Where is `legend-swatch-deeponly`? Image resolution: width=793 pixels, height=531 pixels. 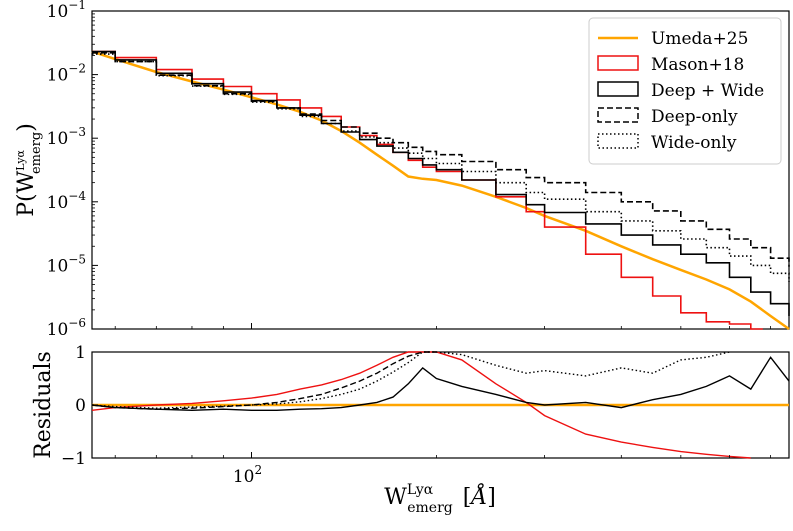 legend-swatch-deeponly is located at coordinates (618, 115).